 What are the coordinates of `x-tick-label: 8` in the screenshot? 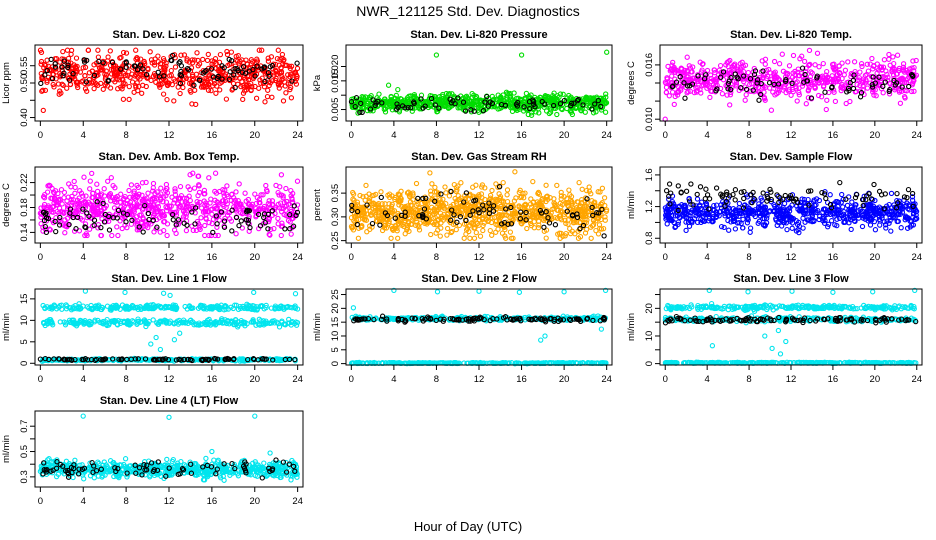 It's located at (125, 257).